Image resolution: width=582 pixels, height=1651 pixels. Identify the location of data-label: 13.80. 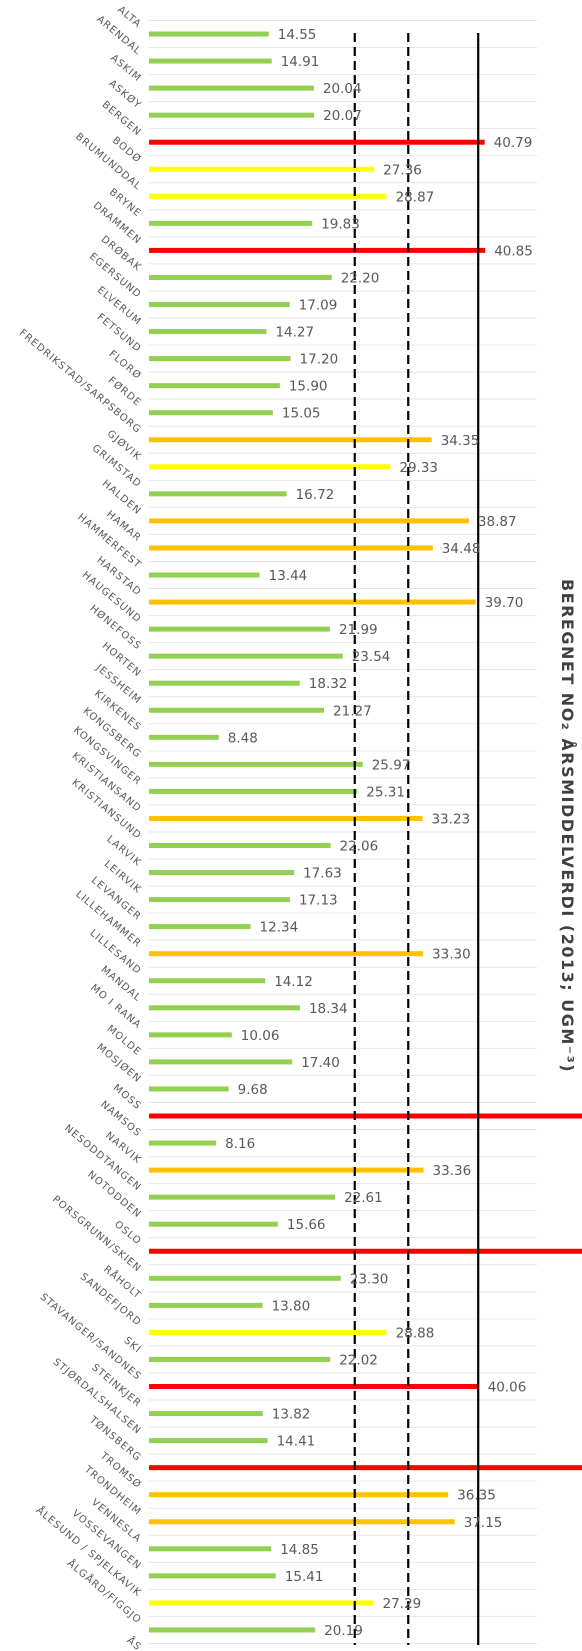
(291, 1306).